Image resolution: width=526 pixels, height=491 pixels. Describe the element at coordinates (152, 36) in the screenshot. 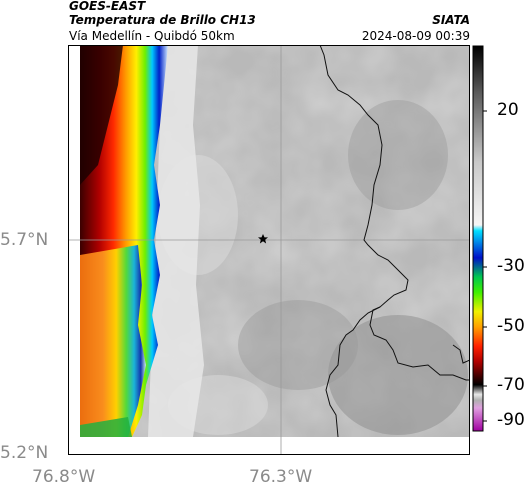

I see `header-route: Vía Medellín - Quibdó 50km` at that location.